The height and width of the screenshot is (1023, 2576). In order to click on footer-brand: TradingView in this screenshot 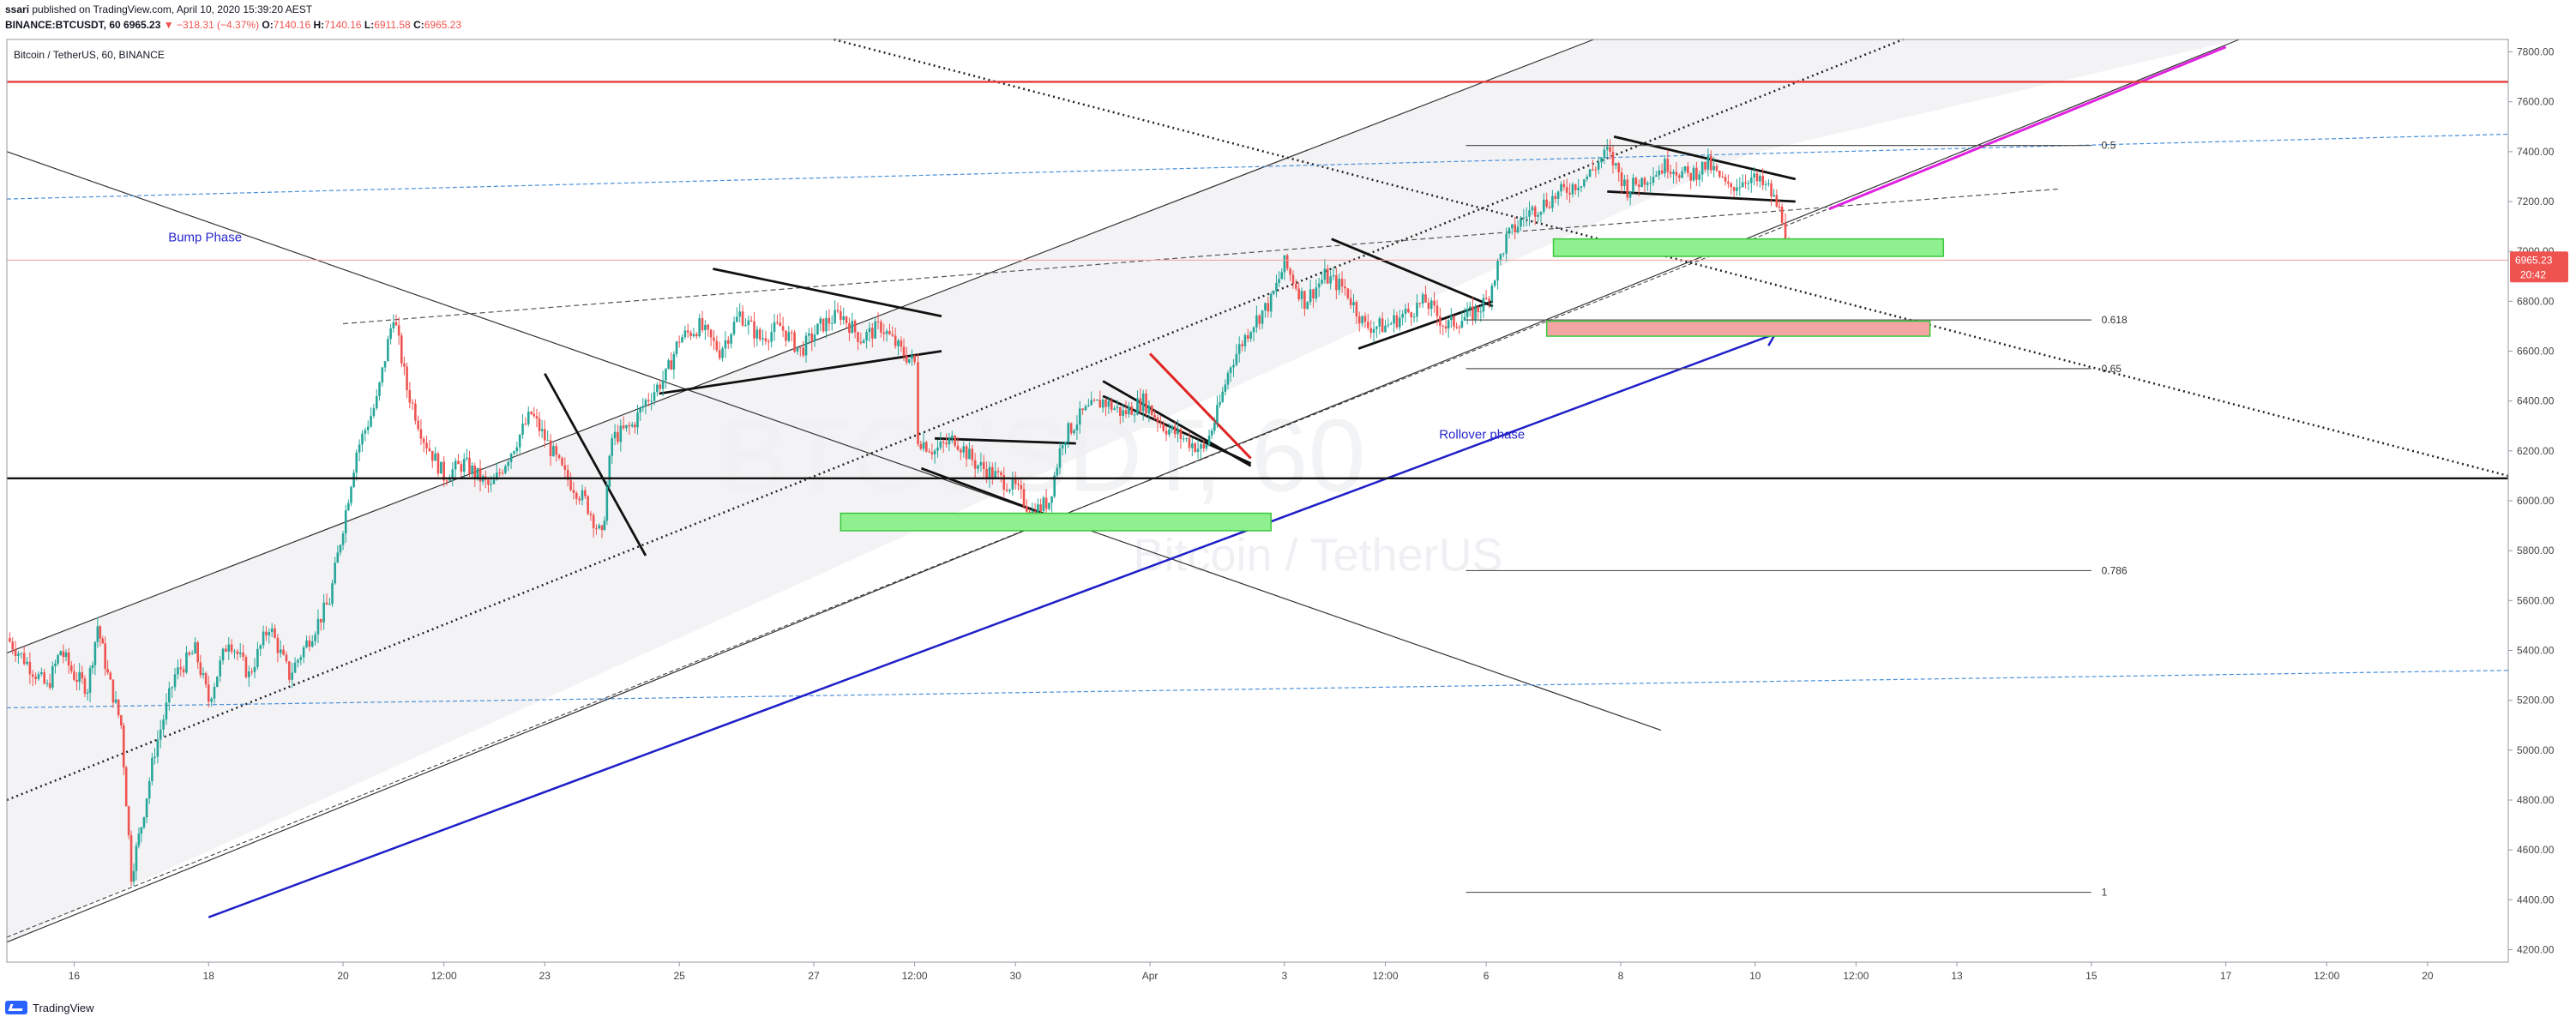, I will do `click(63, 1008)`.